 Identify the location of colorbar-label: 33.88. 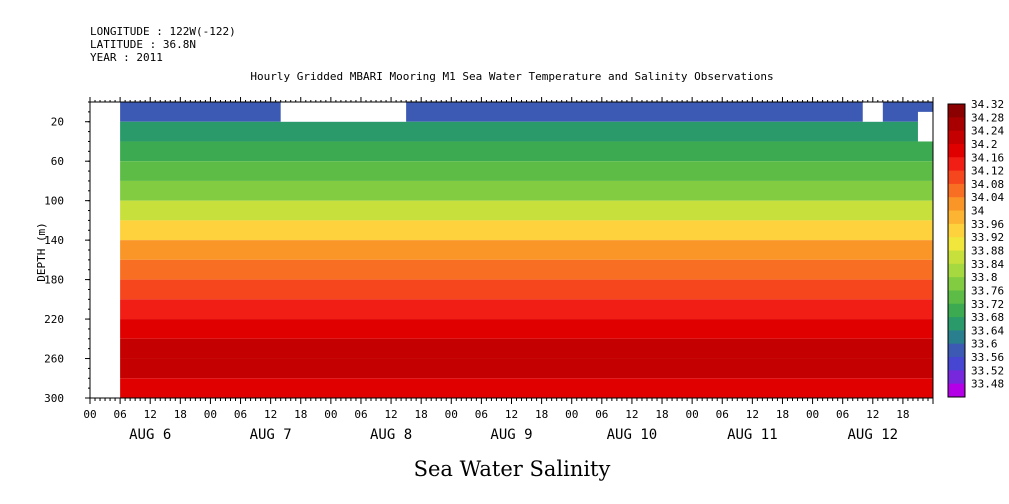
(987, 251).